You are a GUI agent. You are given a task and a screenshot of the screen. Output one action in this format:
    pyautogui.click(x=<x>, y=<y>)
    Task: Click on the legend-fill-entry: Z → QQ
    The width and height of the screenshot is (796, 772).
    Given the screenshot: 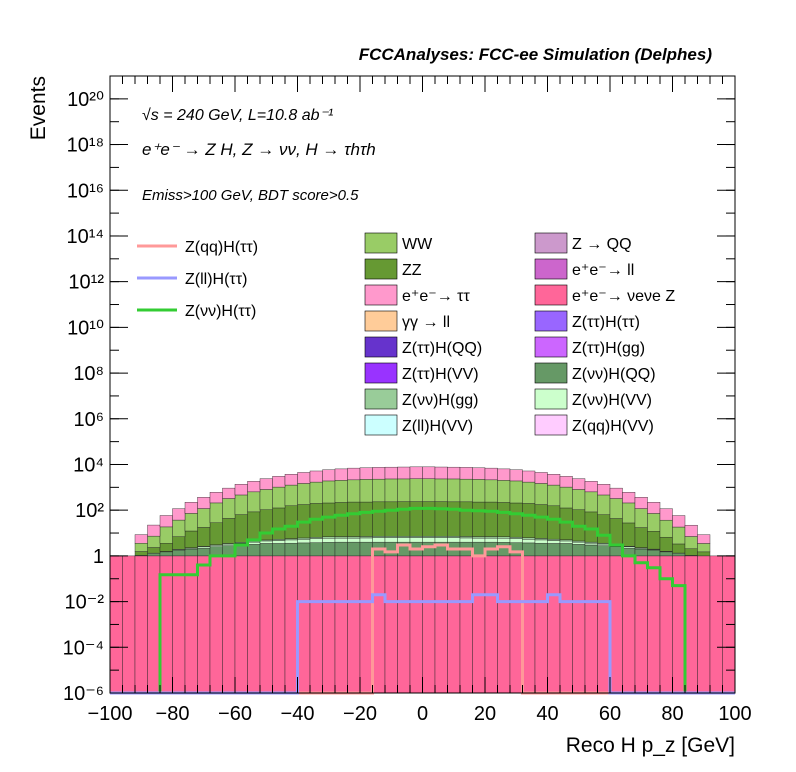 What is the action you would take?
    pyautogui.click(x=583, y=243)
    